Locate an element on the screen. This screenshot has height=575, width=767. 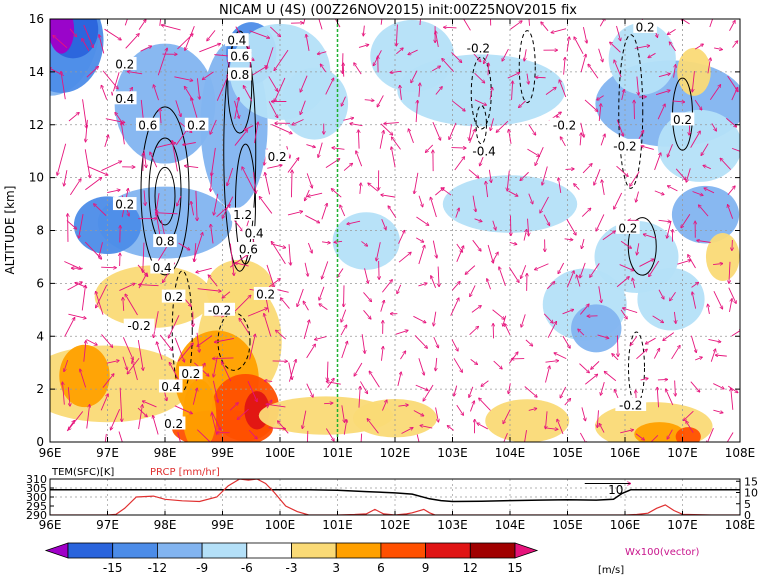
contour-label: 0.4 is located at coordinates (162, 268).